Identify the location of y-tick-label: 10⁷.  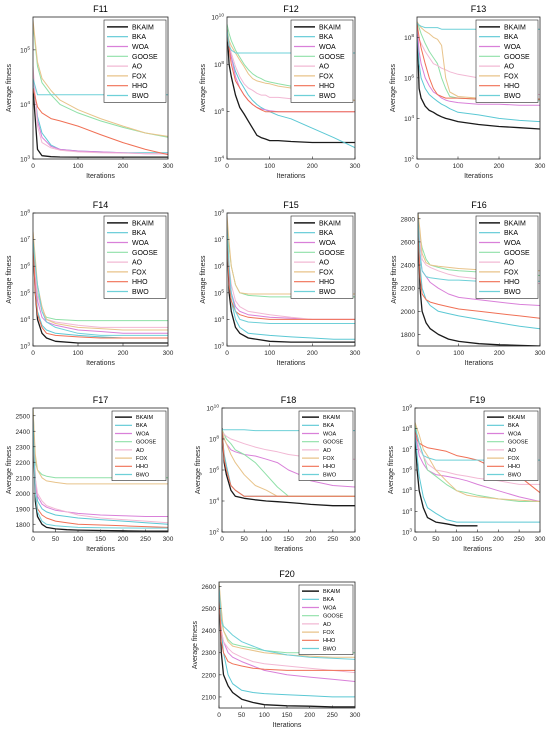
(219, 239).